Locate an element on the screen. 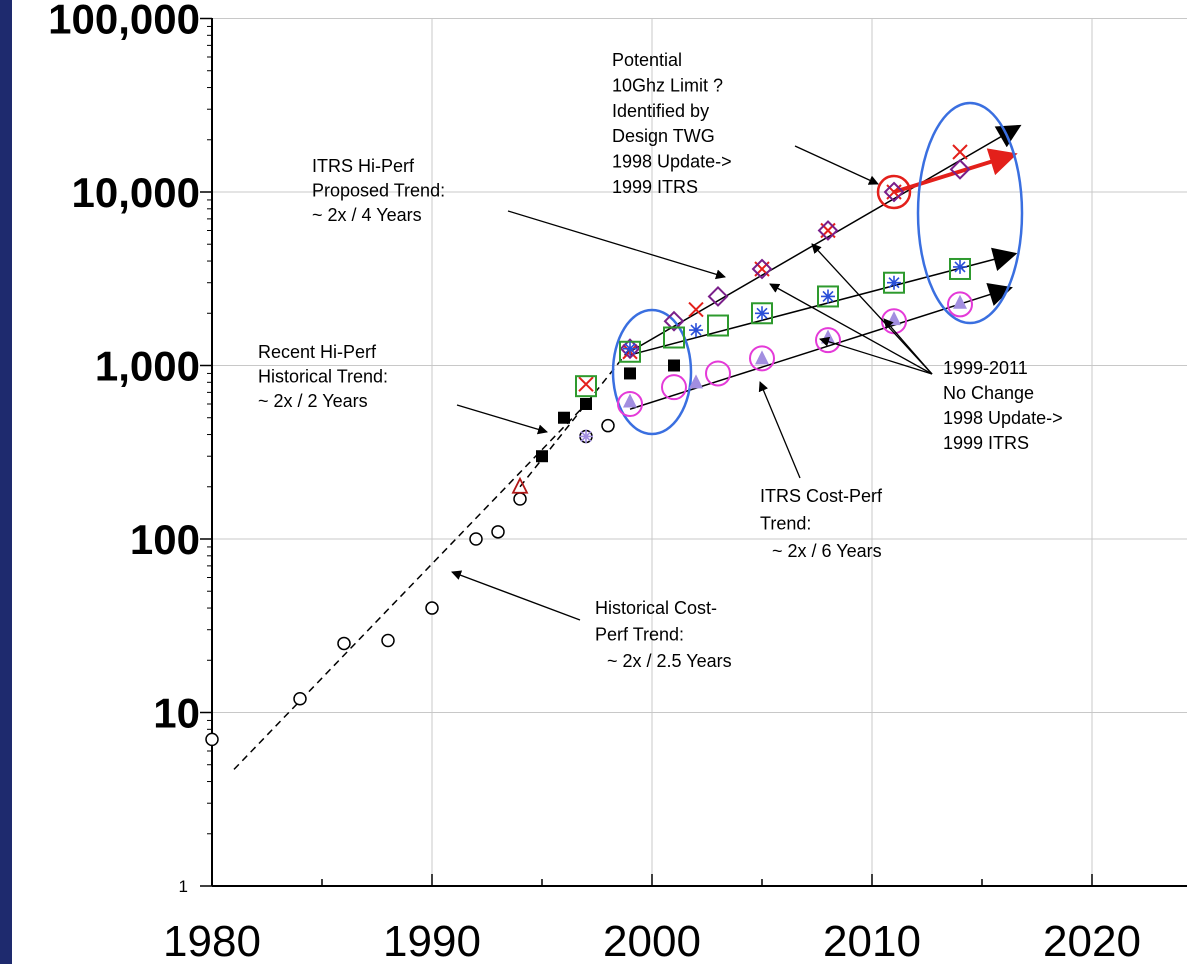  highlight-ellipses is located at coordinates (817, 268).